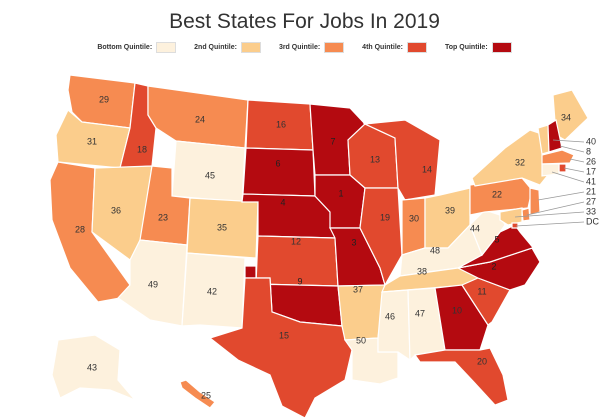 Image resolution: width=609 pixels, height=420 pixels. What do you see at coordinates (461, 376) in the screenshot?
I see `state-fl` at bounding box center [461, 376].